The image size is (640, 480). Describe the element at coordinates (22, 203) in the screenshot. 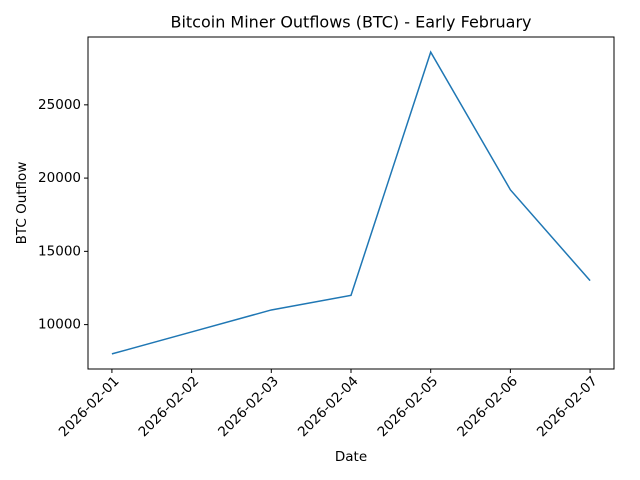

I see `y-axis-label: BTC Outflow` at that location.